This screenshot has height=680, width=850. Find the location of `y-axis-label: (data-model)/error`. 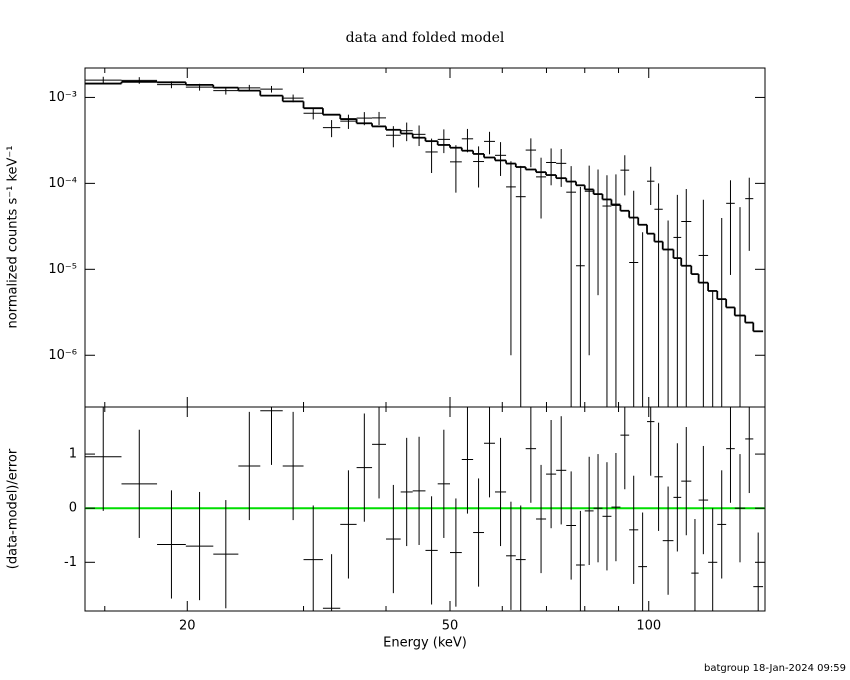

y-axis-label: (data-model)/error is located at coordinates (13, 508).